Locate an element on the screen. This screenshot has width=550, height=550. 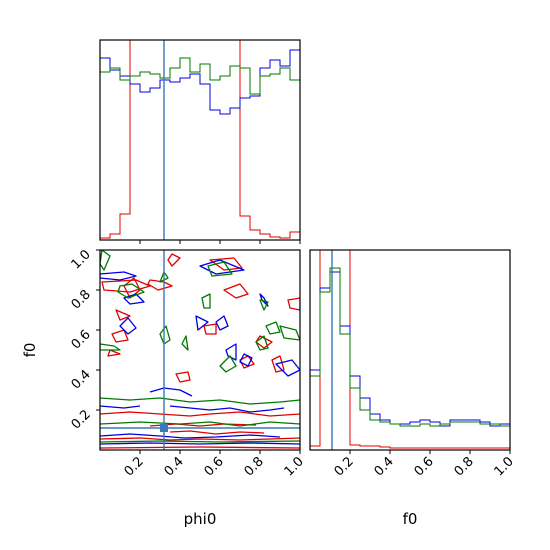
f0-hist-green-step is located at coordinates (410, 347).